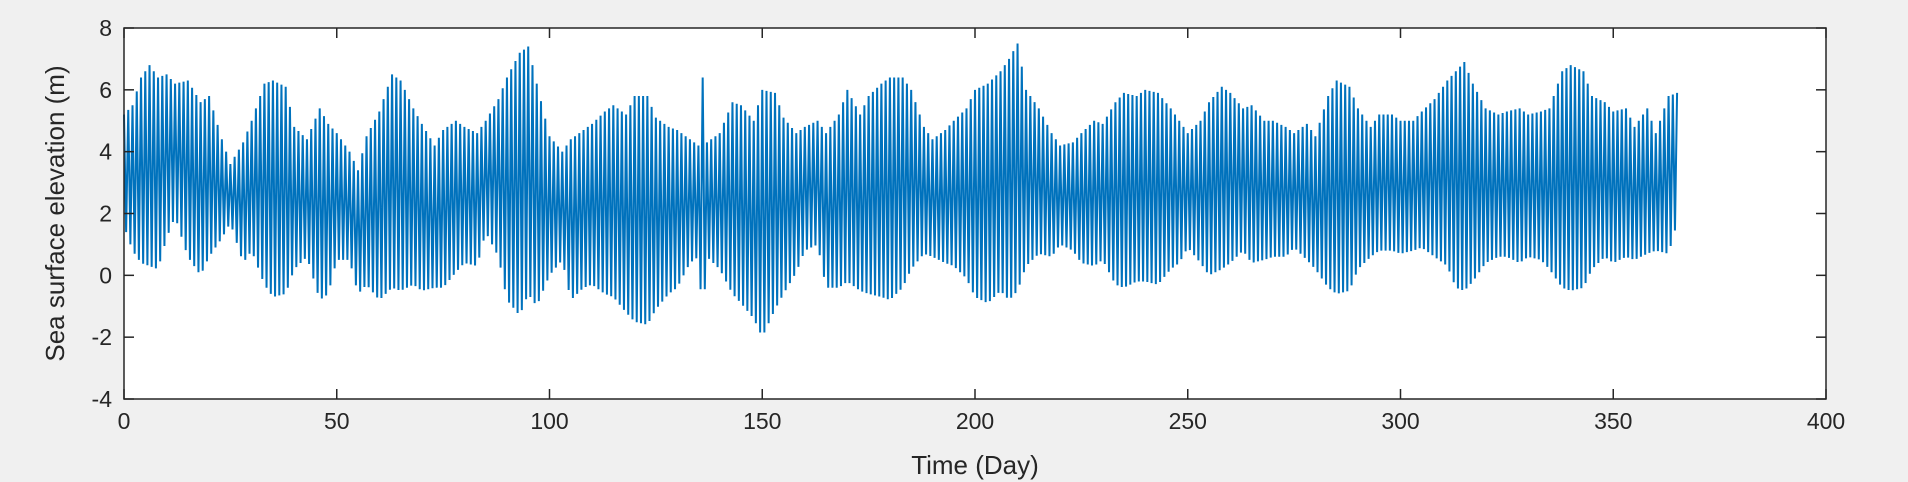 The image size is (1908, 482). I want to click on x-tick-label: 0, so click(124, 421).